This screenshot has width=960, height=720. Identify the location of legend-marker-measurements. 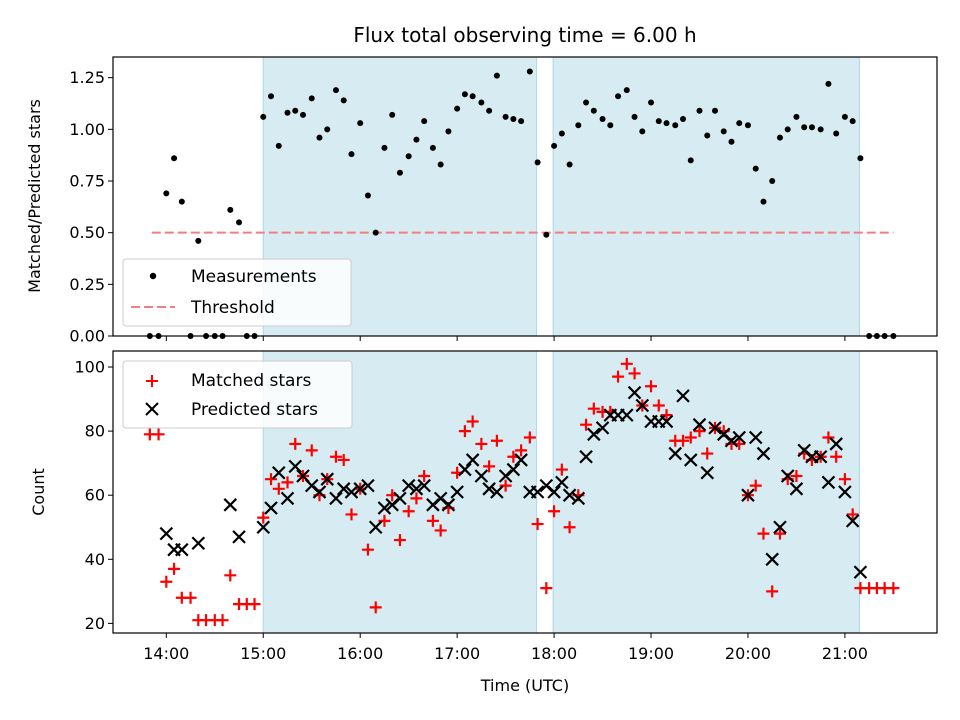
(153, 276).